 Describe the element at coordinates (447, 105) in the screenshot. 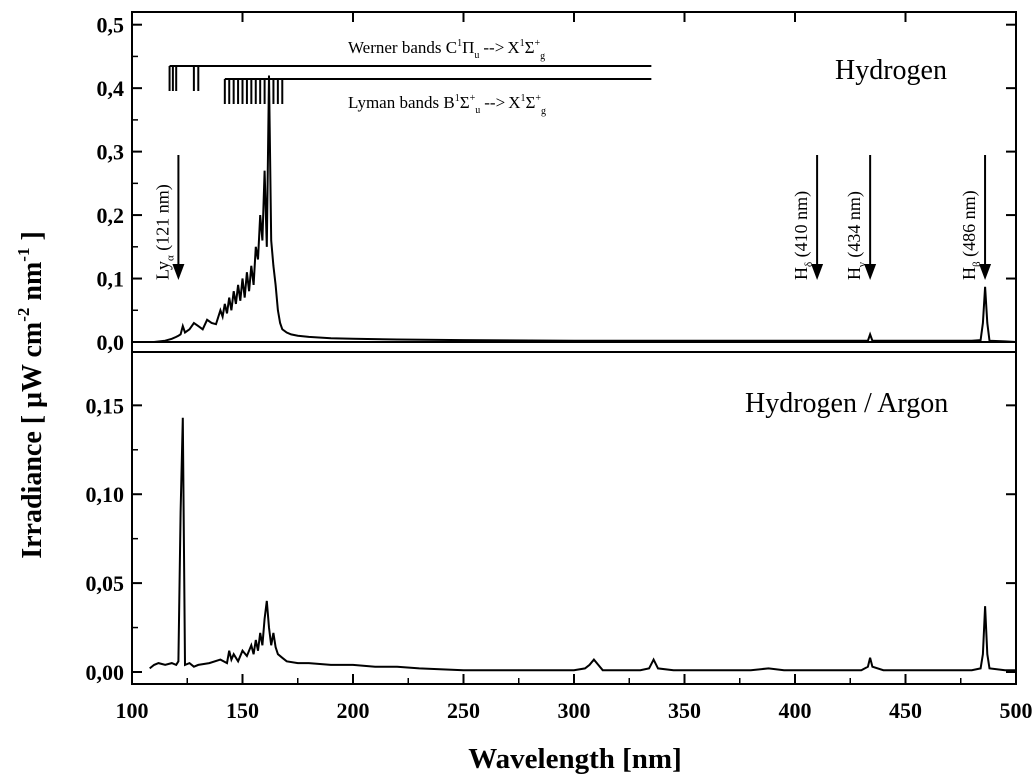

I see `lyman-bands-label: Lyman bands B1Σ+u --> X1Σ+g` at that location.